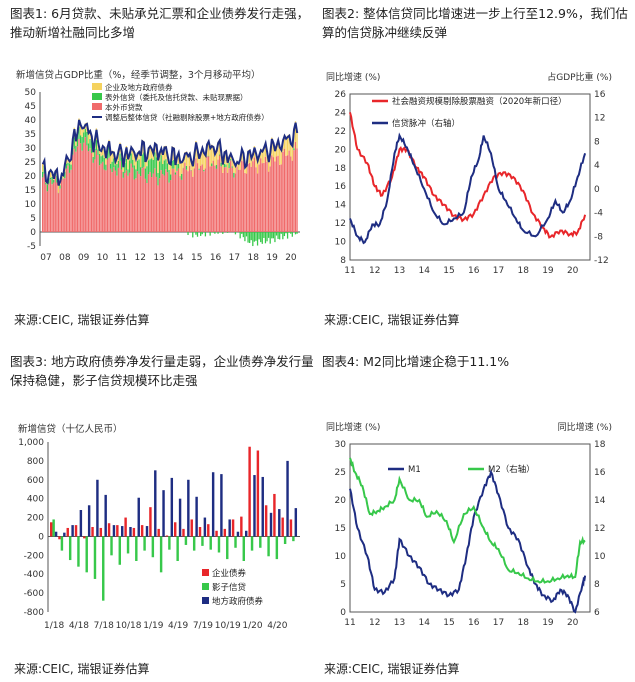  Describe the element at coordinates (341, 206) in the screenshot. I see `chart2-ytick-left: 14` at that location.